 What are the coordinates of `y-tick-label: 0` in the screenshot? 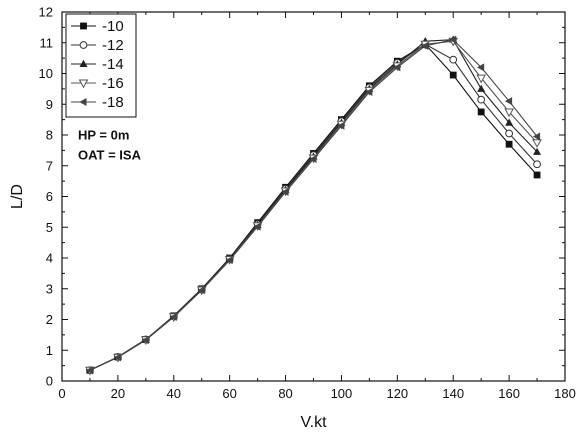 It's located at (49, 381).